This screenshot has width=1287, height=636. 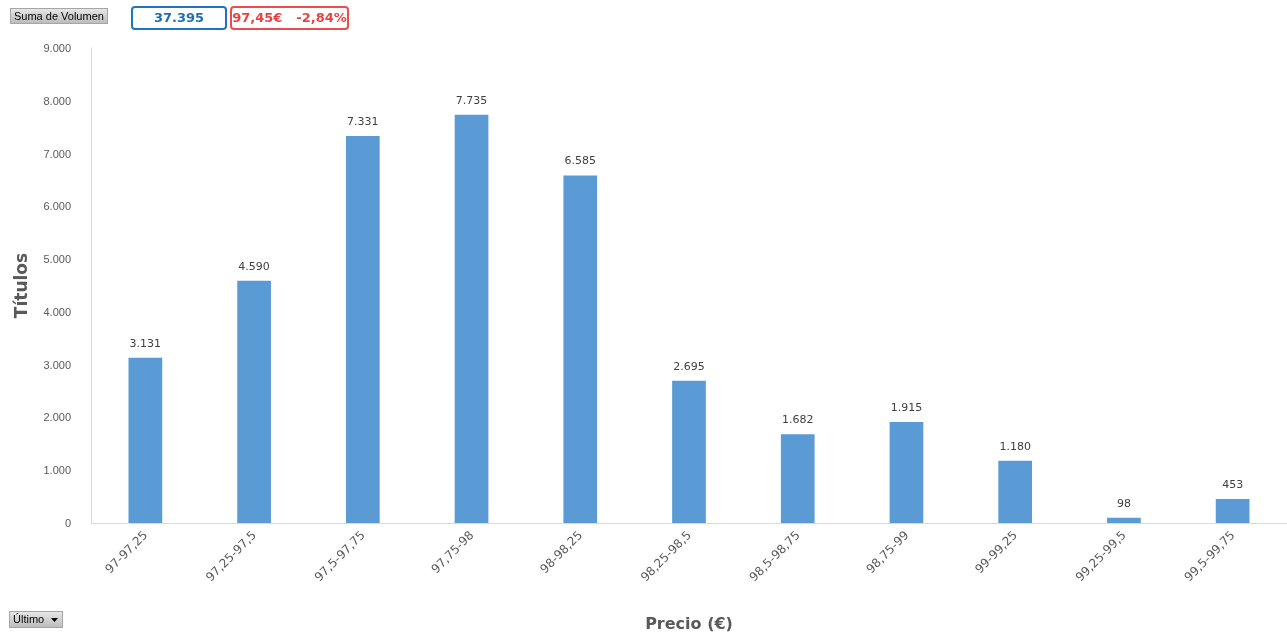 What do you see at coordinates (57, 364) in the screenshot?
I see `y-tick-label: 3.000` at bounding box center [57, 364].